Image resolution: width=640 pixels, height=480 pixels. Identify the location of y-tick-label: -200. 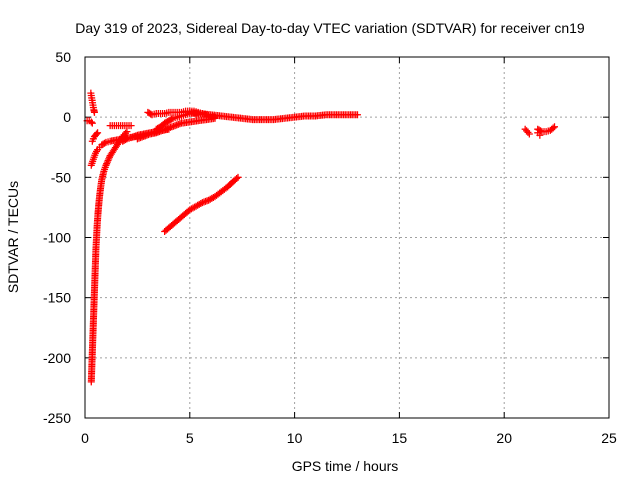
(57, 358).